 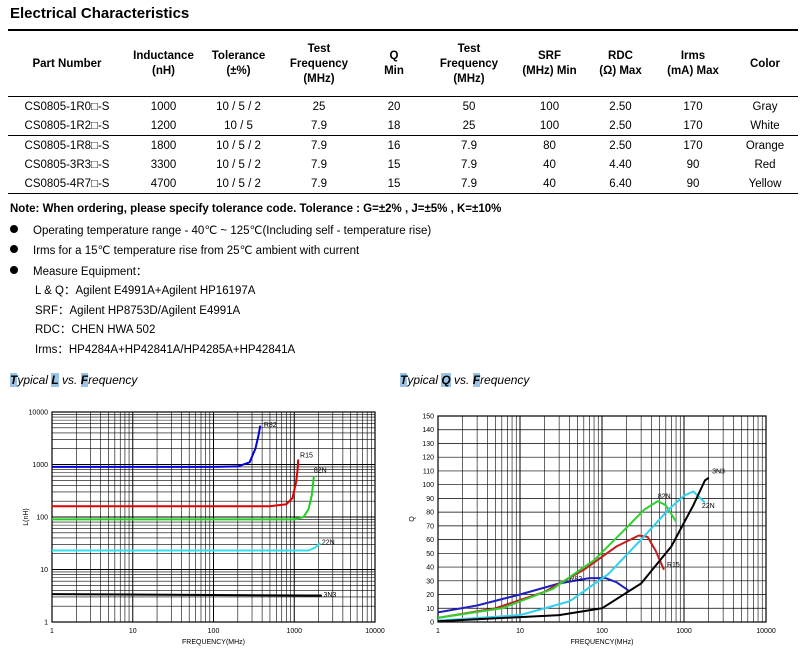 I want to click on y-tick-label: 40, so click(x=430, y=568).